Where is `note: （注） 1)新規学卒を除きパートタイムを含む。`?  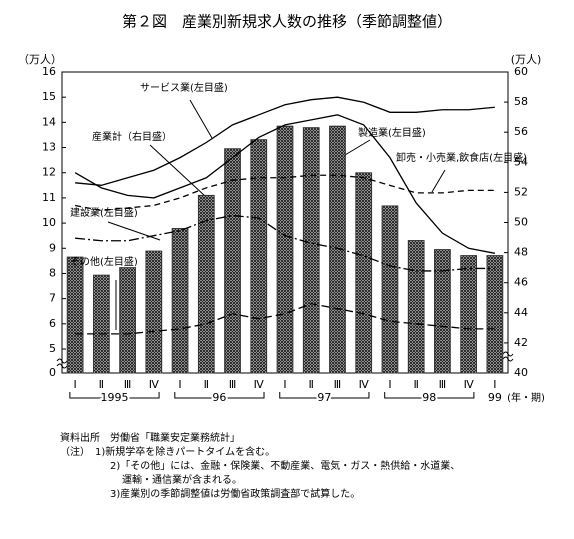
note: （注） 1)新規学卒を除きパートタイムを含む。 is located at coordinates (167, 451).